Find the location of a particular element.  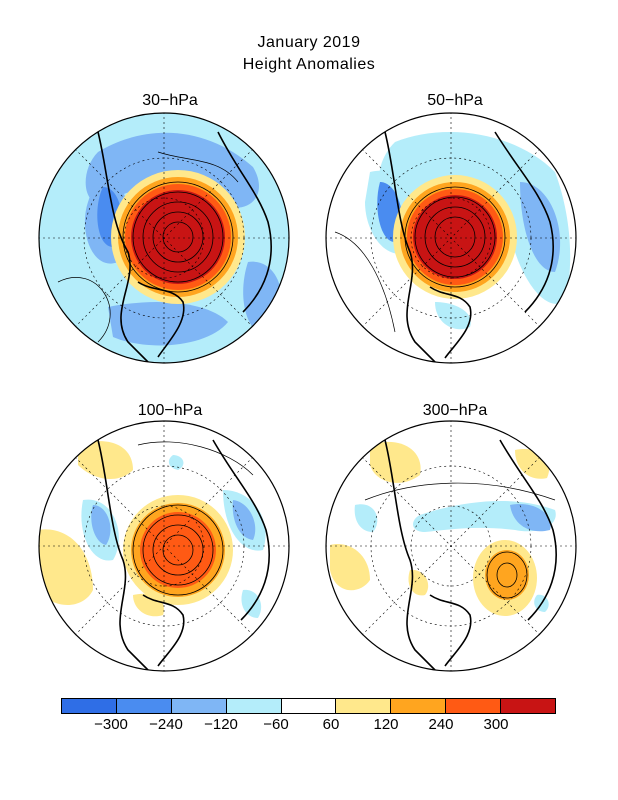

panel-label-30hpa: 30−hPa is located at coordinates (170, 100).